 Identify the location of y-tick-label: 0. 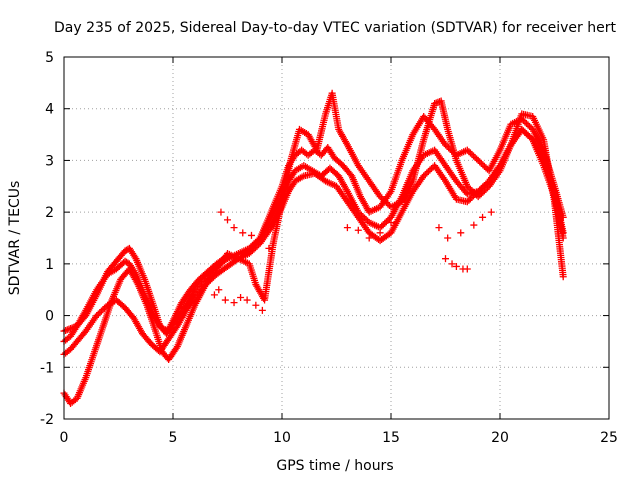
(49, 317).